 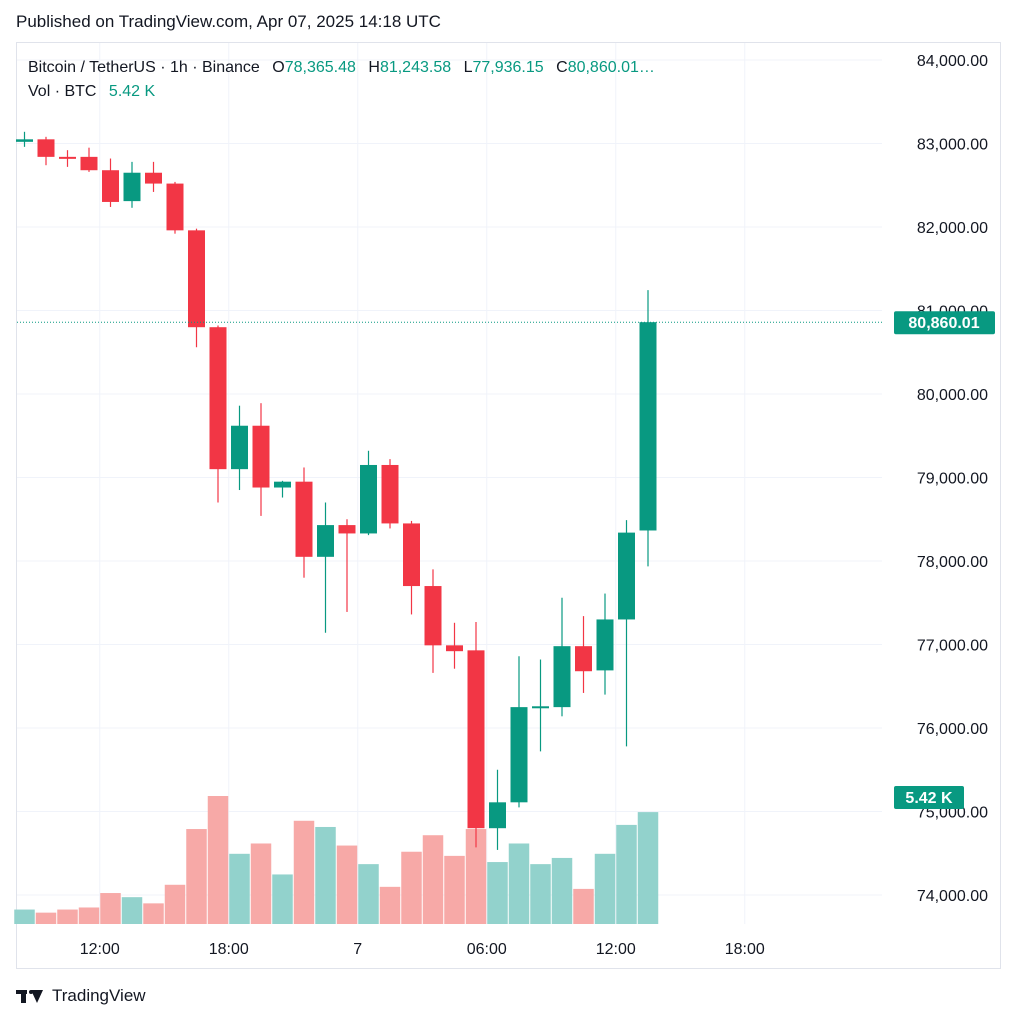 What do you see at coordinates (81, 996) in the screenshot?
I see `footer-brand: TradingView` at bounding box center [81, 996].